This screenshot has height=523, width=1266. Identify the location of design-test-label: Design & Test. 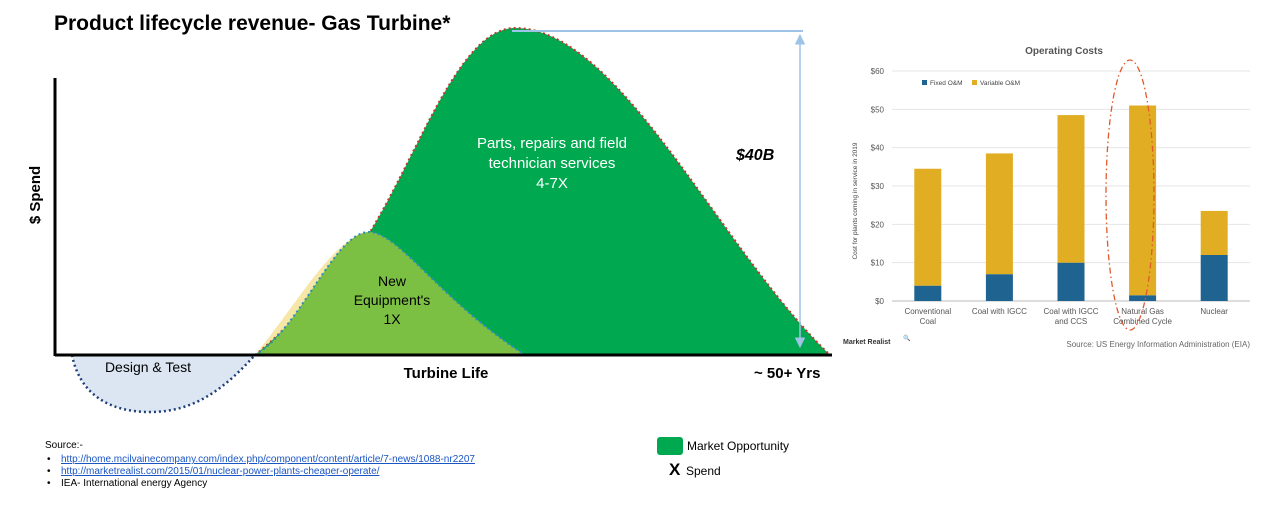
(148, 367).